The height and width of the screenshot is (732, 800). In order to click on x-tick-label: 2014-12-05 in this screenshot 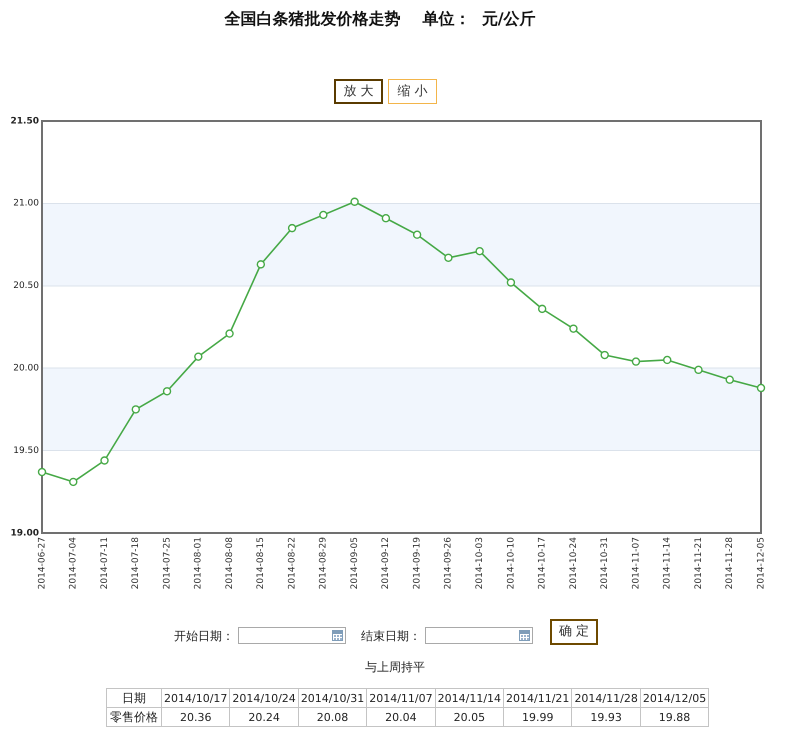, I will do `click(761, 563)`.